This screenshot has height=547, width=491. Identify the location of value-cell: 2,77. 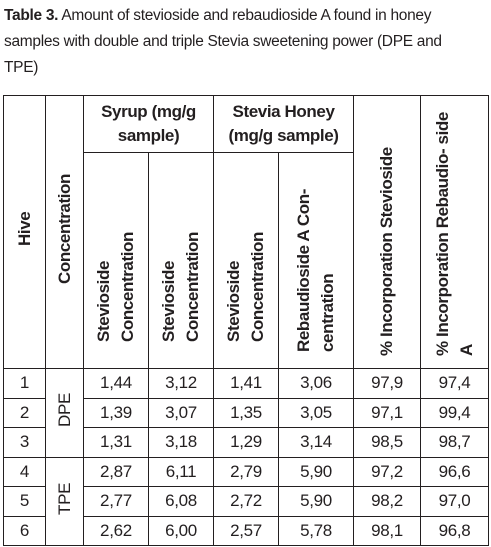
(116, 501).